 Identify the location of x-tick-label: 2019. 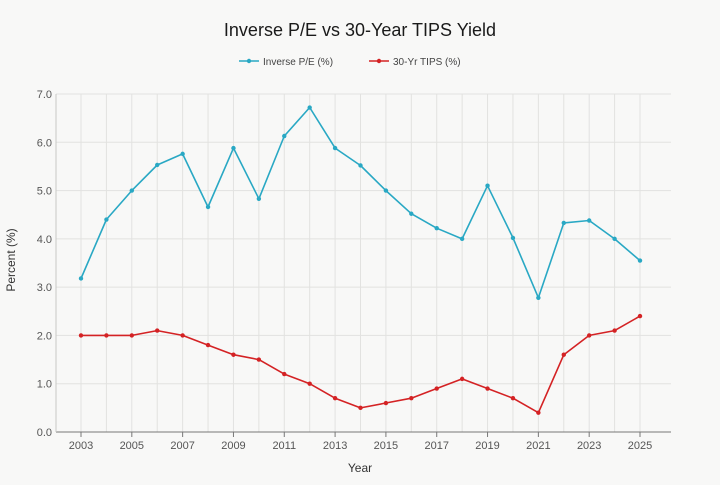
(487, 446).